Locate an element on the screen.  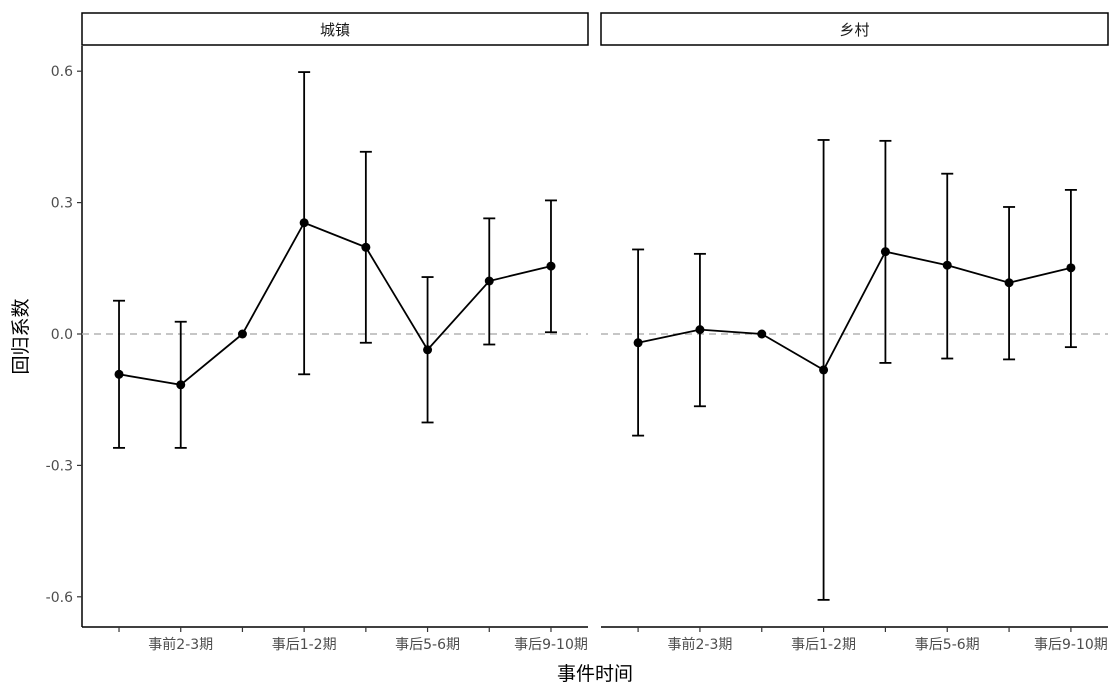
y-tick-label: 0.6 is located at coordinates (62, 72).